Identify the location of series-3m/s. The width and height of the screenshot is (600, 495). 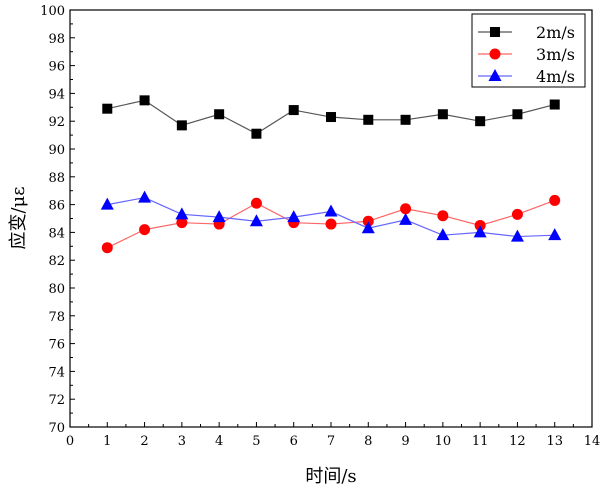
(331, 224).